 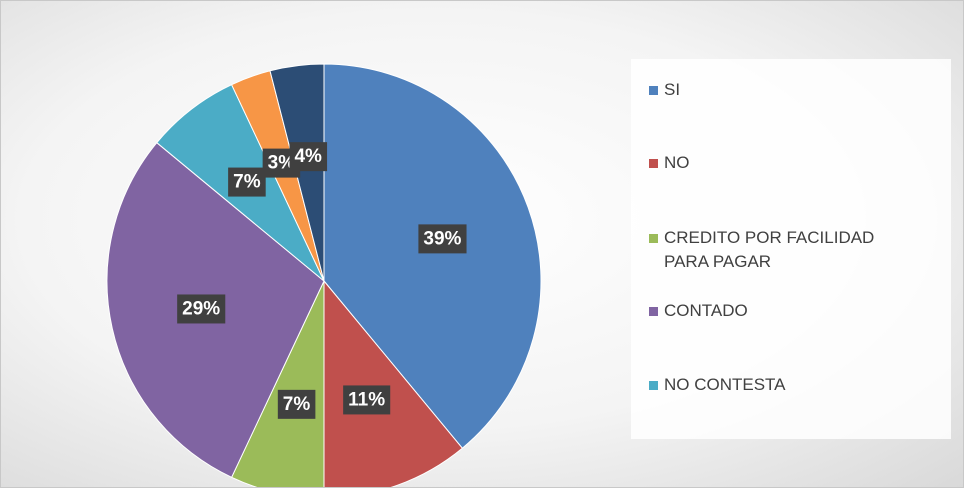 What do you see at coordinates (771, 91) in the screenshot?
I see `legend-entry: SI` at bounding box center [771, 91].